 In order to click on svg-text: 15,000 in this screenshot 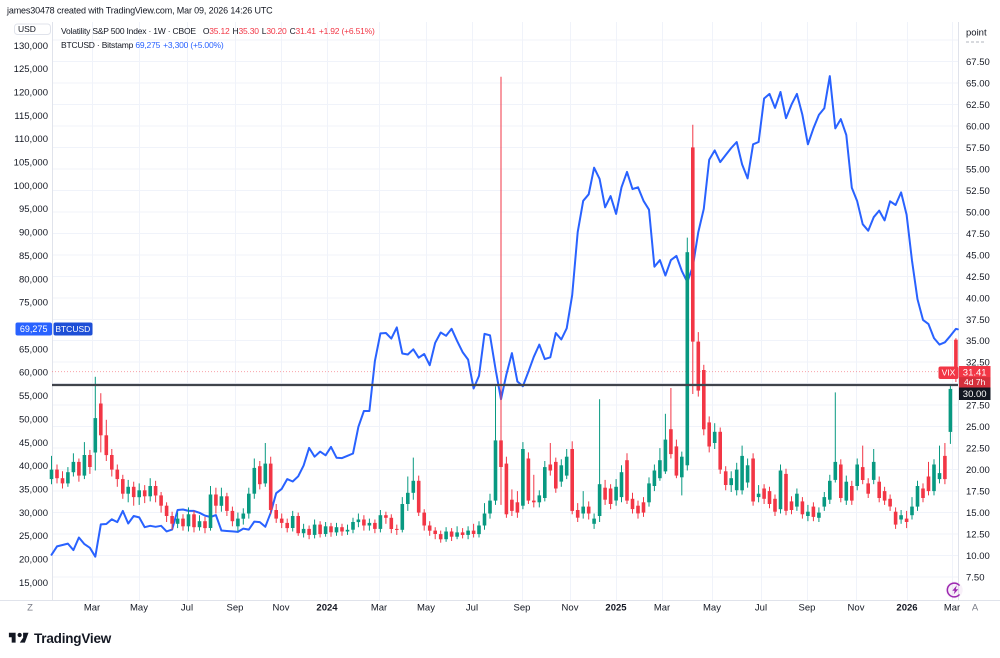, I will do `click(33, 583)`.